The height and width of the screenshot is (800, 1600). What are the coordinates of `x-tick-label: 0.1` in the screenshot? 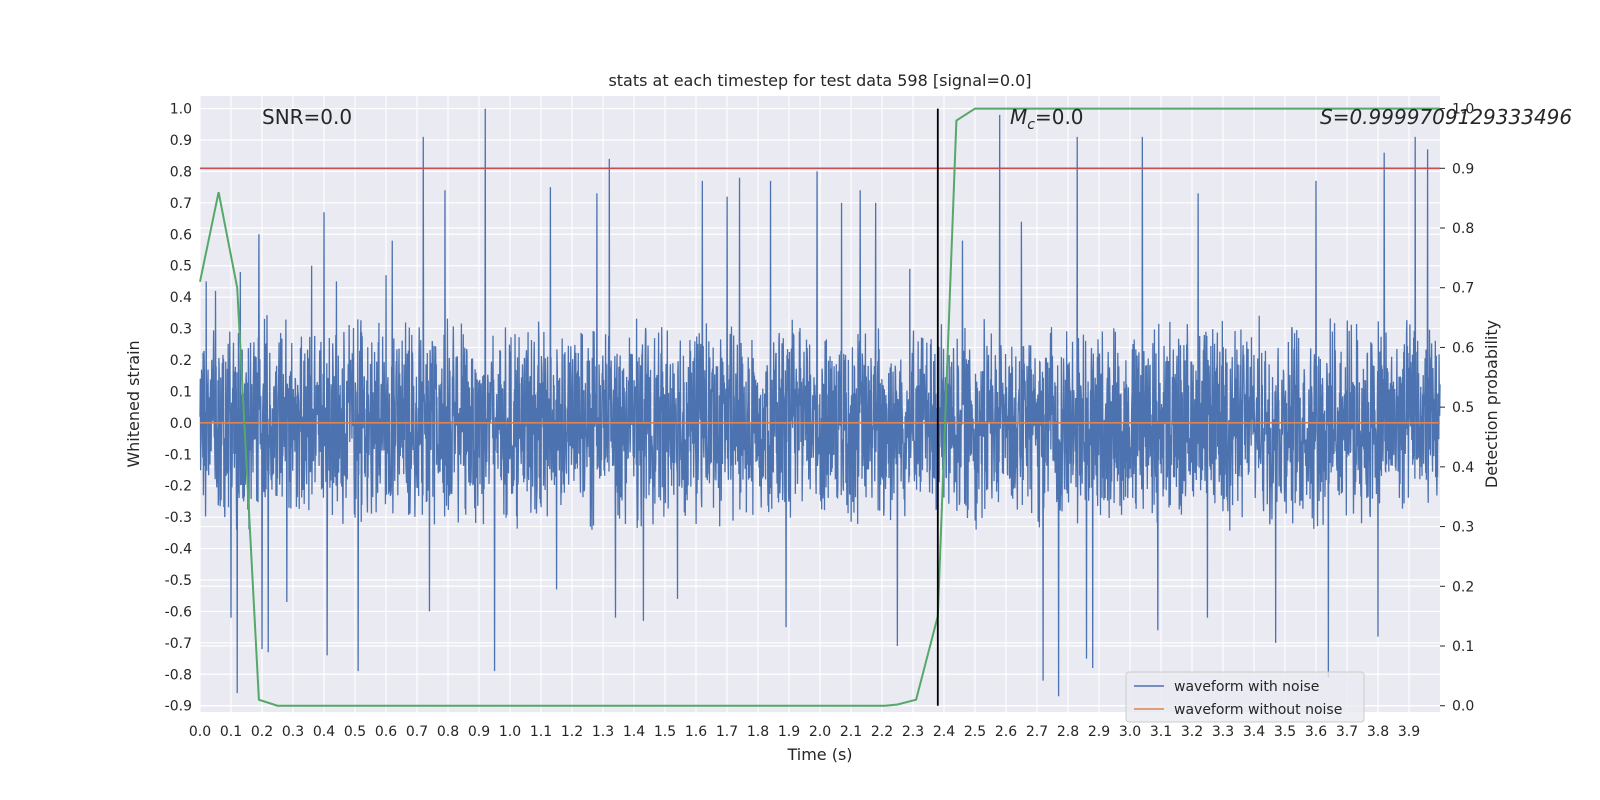 It's located at (231, 732).